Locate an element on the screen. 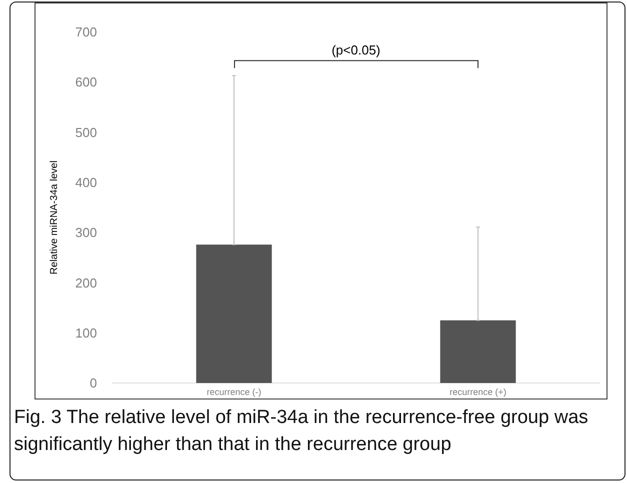  y-tick-label: 300 is located at coordinates (86, 232).